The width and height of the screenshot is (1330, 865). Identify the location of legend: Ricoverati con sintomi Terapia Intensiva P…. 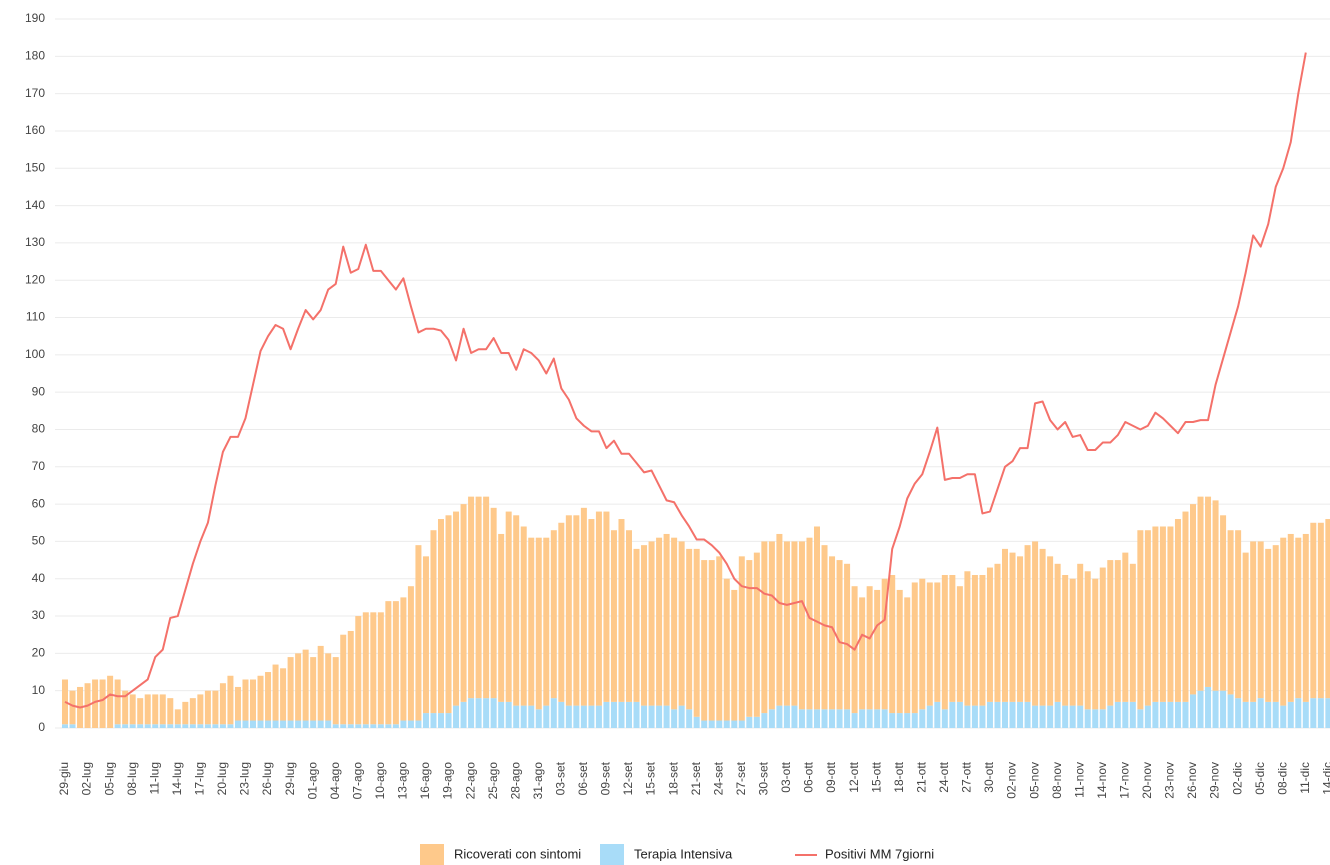
(677, 854).